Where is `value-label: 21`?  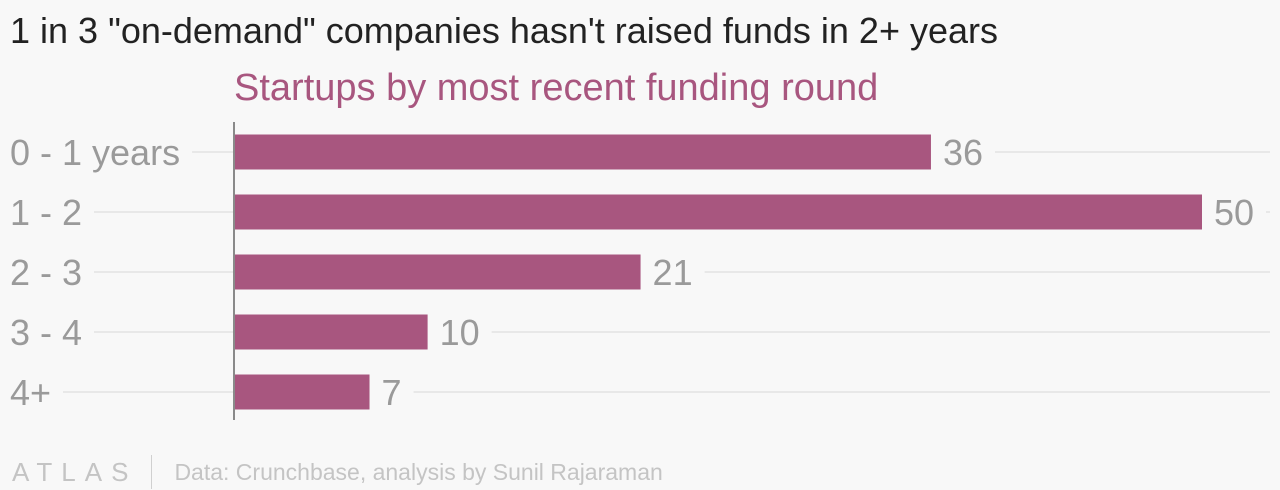
value-label: 21 is located at coordinates (673, 272).